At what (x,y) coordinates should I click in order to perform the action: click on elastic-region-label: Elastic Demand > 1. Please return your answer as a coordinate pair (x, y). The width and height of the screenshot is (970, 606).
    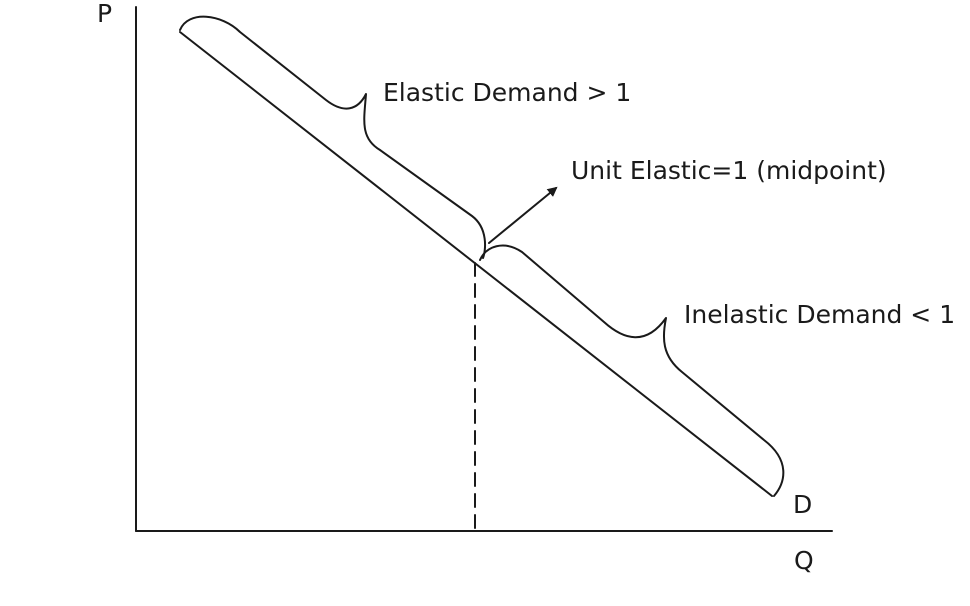
    Looking at the image, I should click on (507, 92).